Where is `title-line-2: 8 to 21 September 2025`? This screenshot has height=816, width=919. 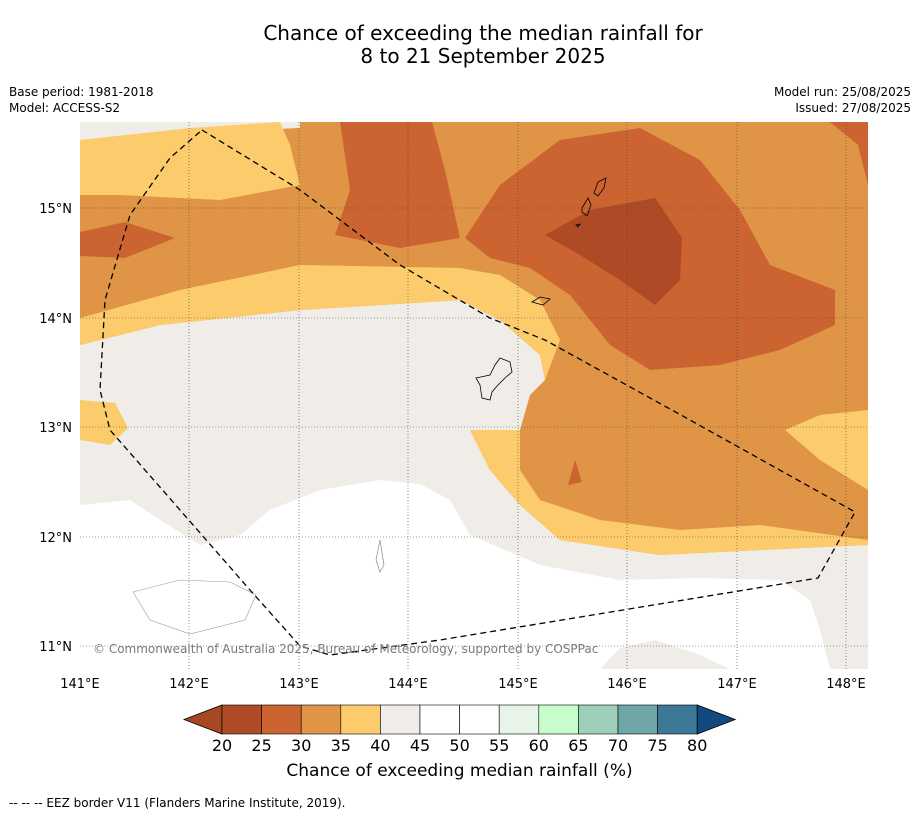 title-line-2: 8 to 21 September 2025 is located at coordinates (483, 56).